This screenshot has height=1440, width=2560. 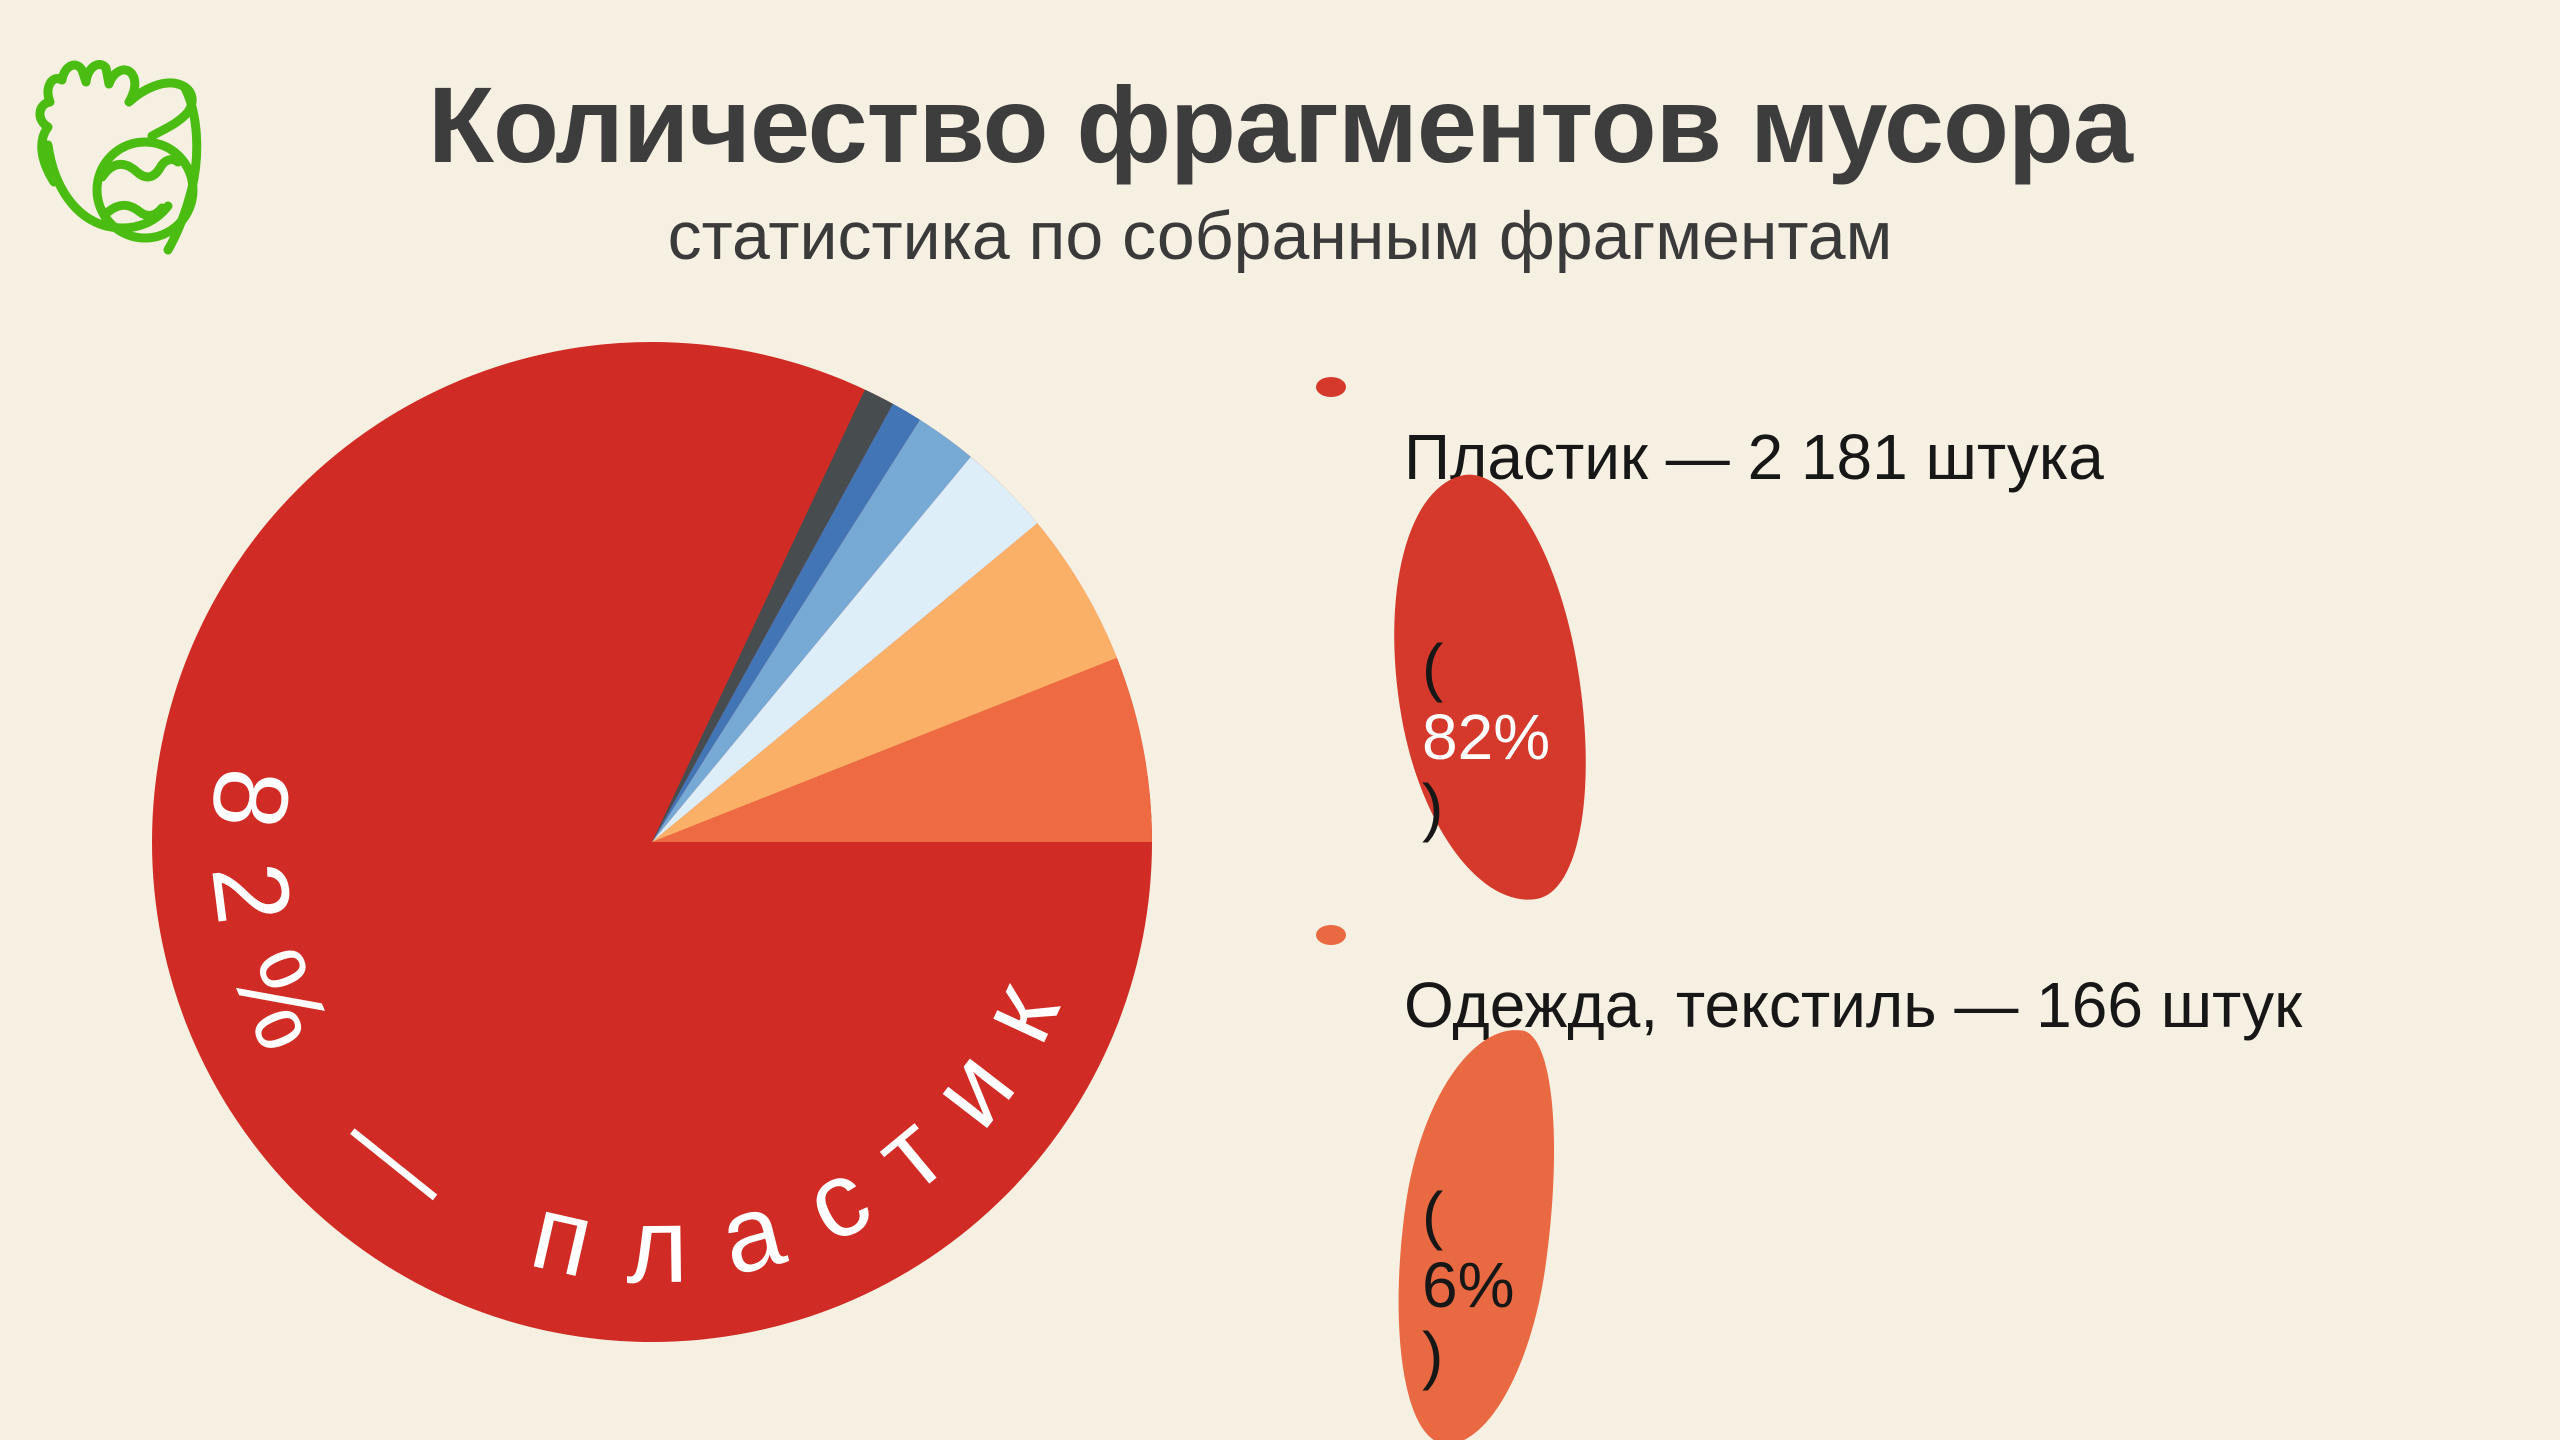 What do you see at coordinates (1754, 457) in the screenshot?
I see `legend-label: Пластик — 2 181 штука` at bounding box center [1754, 457].